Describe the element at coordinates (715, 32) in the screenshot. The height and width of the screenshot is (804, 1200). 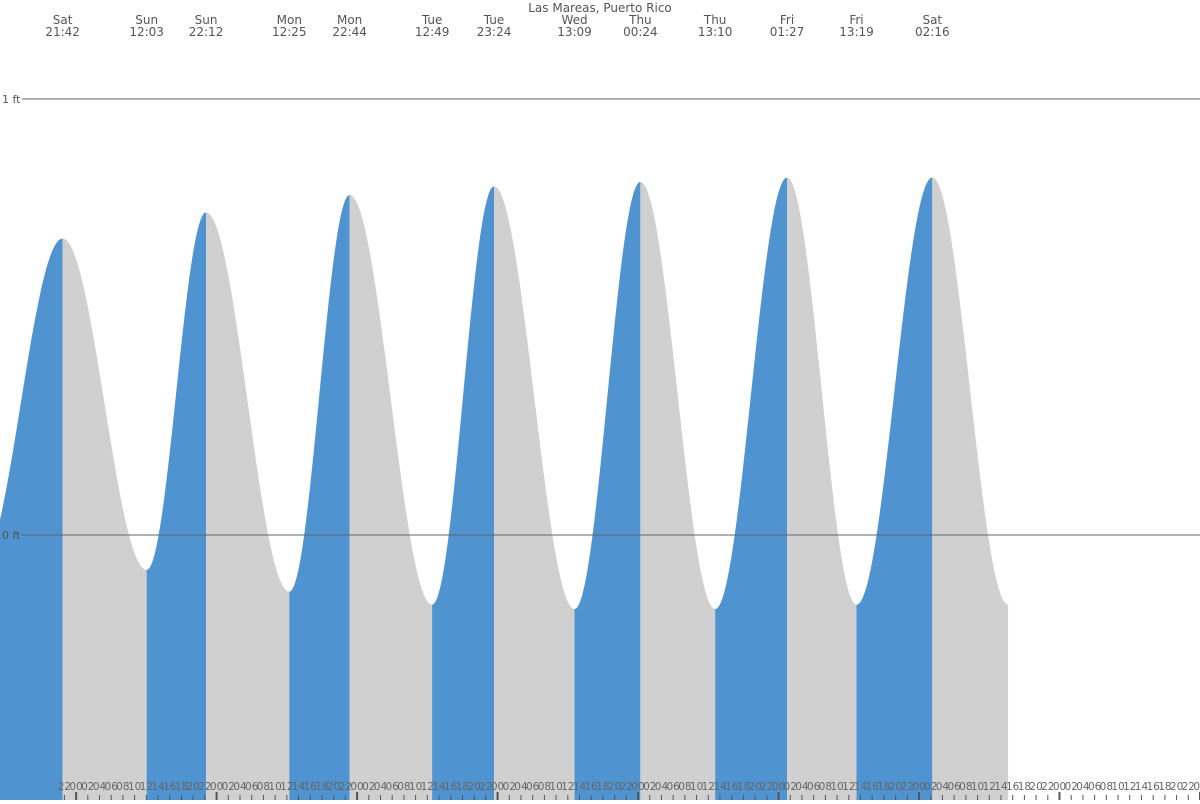
I see `extreme-time-label: 13:10` at that location.